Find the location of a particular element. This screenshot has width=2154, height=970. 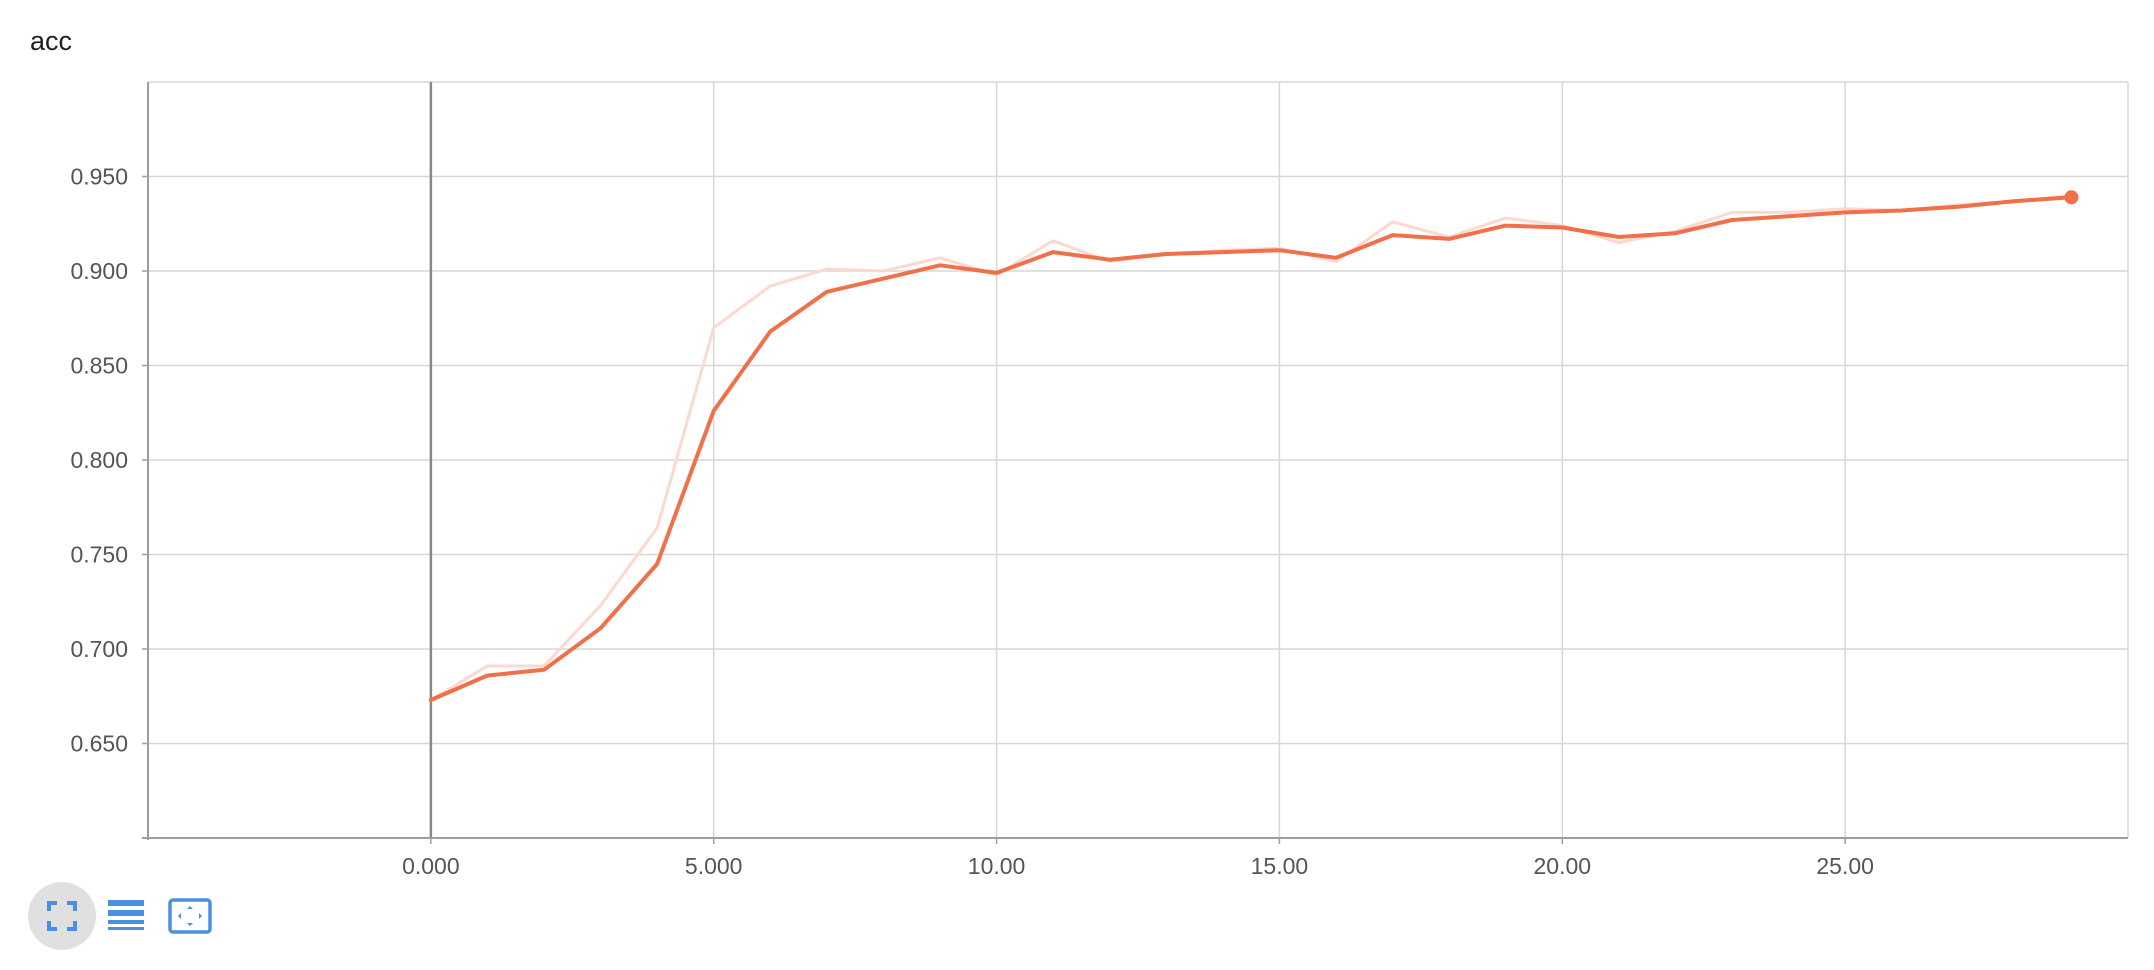

y-tick-label: 0.650 is located at coordinates (99, 744).